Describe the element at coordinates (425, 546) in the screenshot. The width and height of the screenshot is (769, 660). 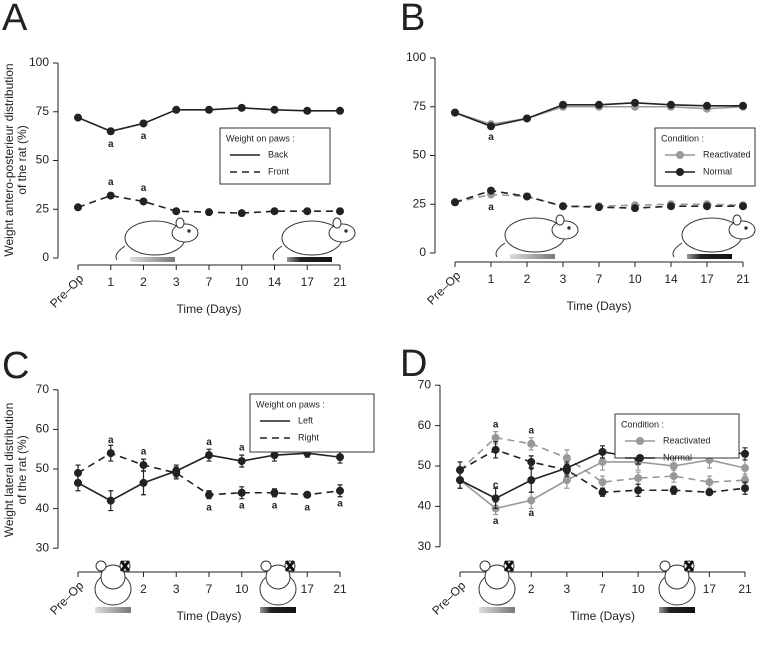
I see `y-tick-label: 30` at that location.